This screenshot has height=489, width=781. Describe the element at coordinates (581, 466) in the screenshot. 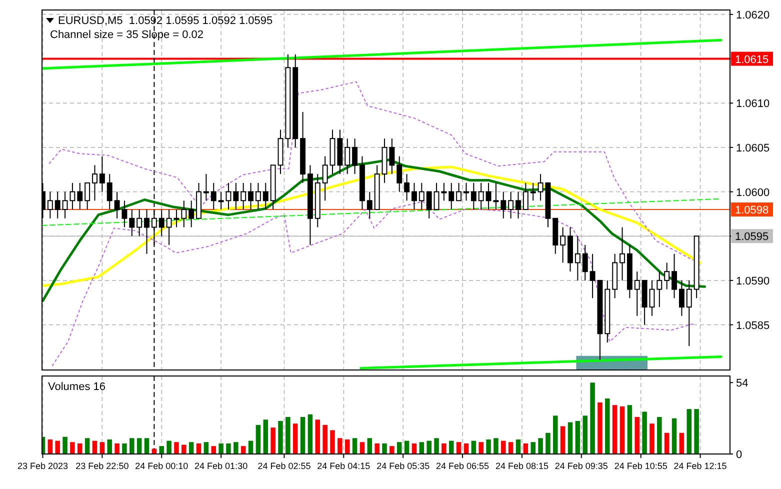

I see `x-tick-label: 24 Feb 09:35` at that location.